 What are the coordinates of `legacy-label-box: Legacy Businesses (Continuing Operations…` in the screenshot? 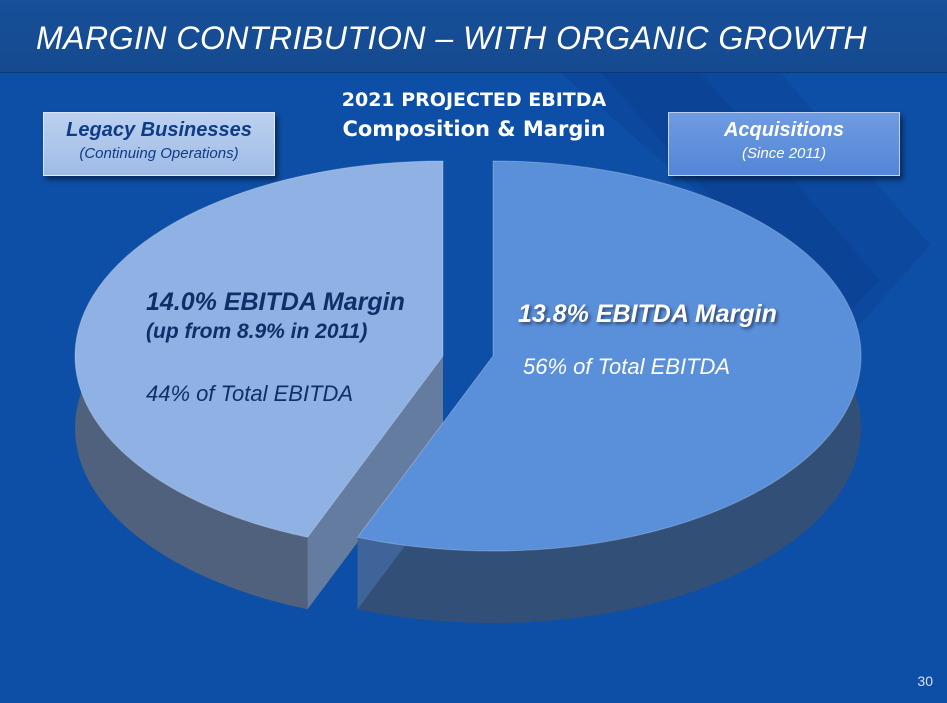 It's located at (159, 144).